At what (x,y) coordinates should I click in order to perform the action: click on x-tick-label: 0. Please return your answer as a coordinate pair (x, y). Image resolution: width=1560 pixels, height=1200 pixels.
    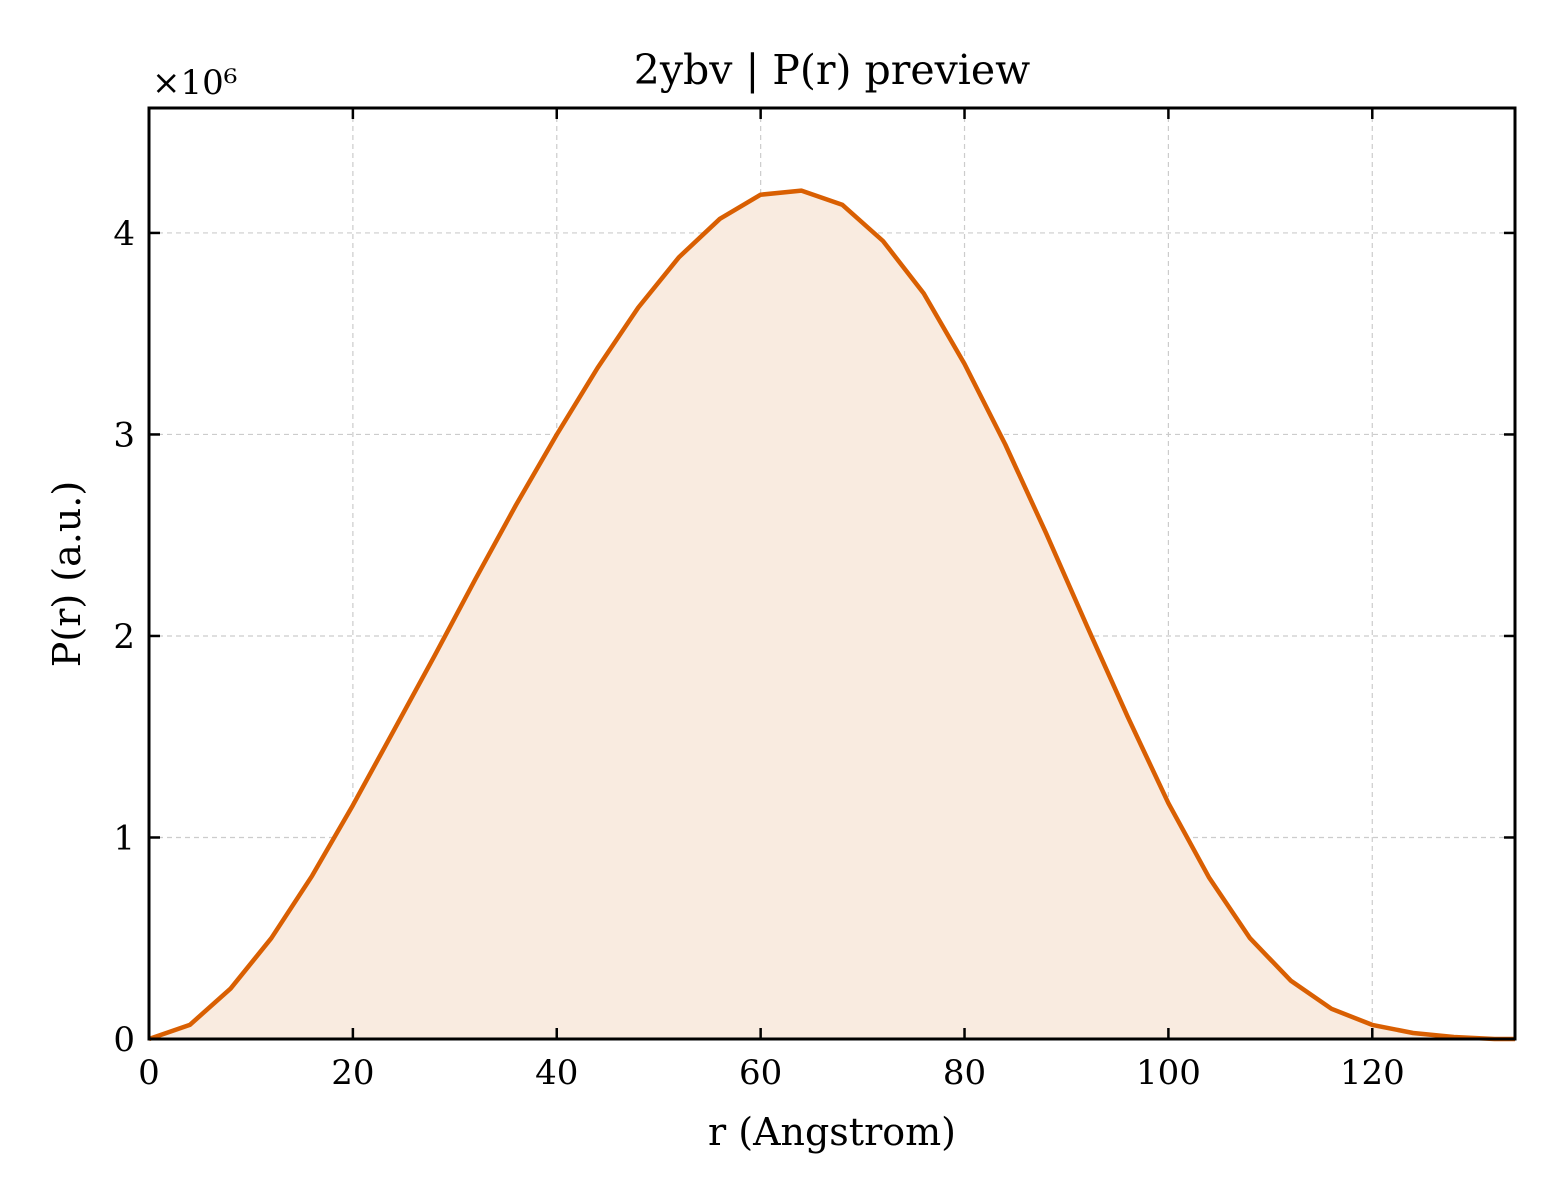
    Looking at the image, I should click on (149, 1073).